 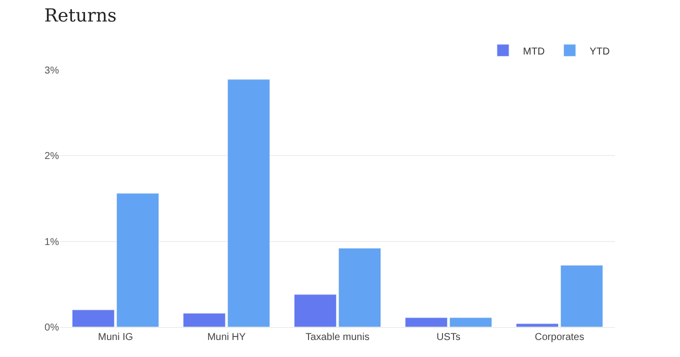 What do you see at coordinates (534, 52) in the screenshot?
I see `legend-label: MTD` at bounding box center [534, 52].